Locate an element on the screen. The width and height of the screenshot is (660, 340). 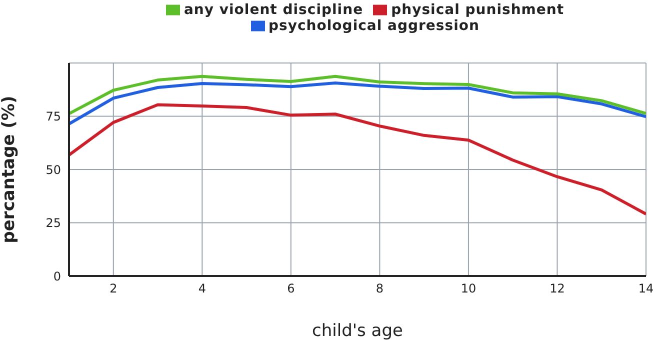
y-tick-label: 25 is located at coordinates (53, 223).